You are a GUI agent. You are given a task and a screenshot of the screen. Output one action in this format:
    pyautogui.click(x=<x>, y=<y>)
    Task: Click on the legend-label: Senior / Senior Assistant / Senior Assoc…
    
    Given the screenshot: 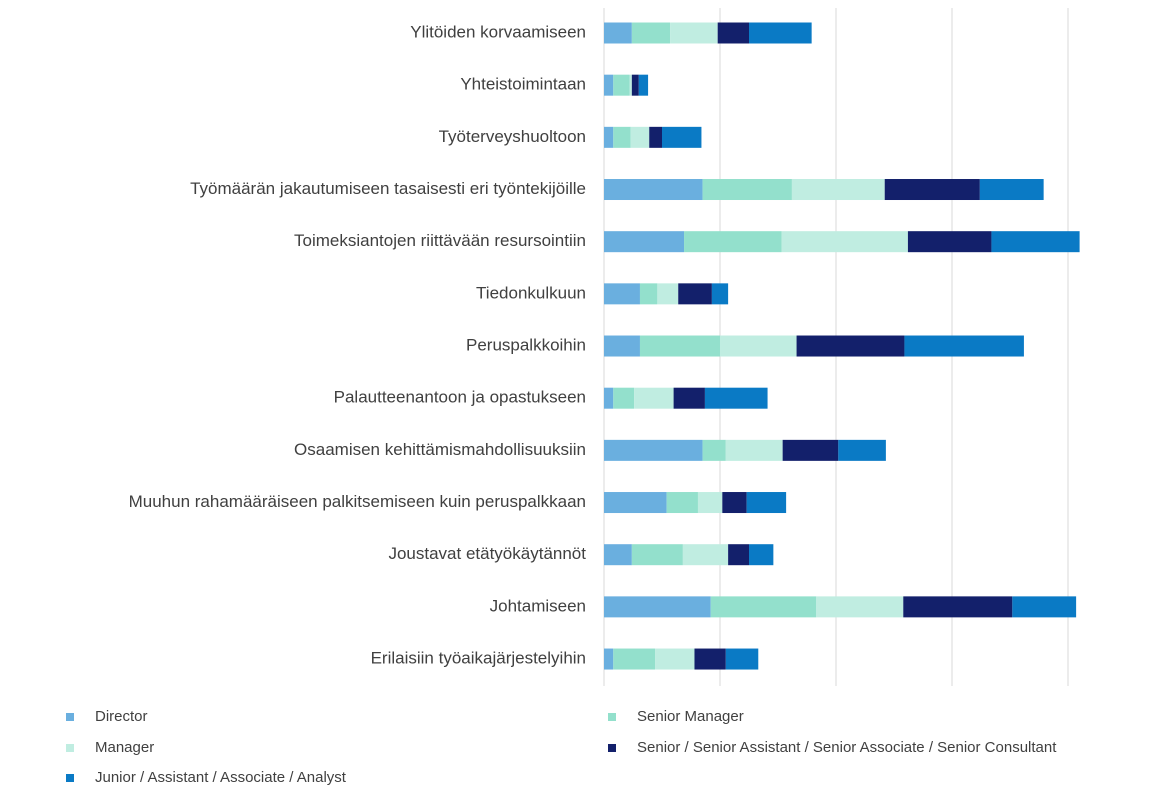 What is the action you would take?
    pyautogui.click(x=847, y=747)
    